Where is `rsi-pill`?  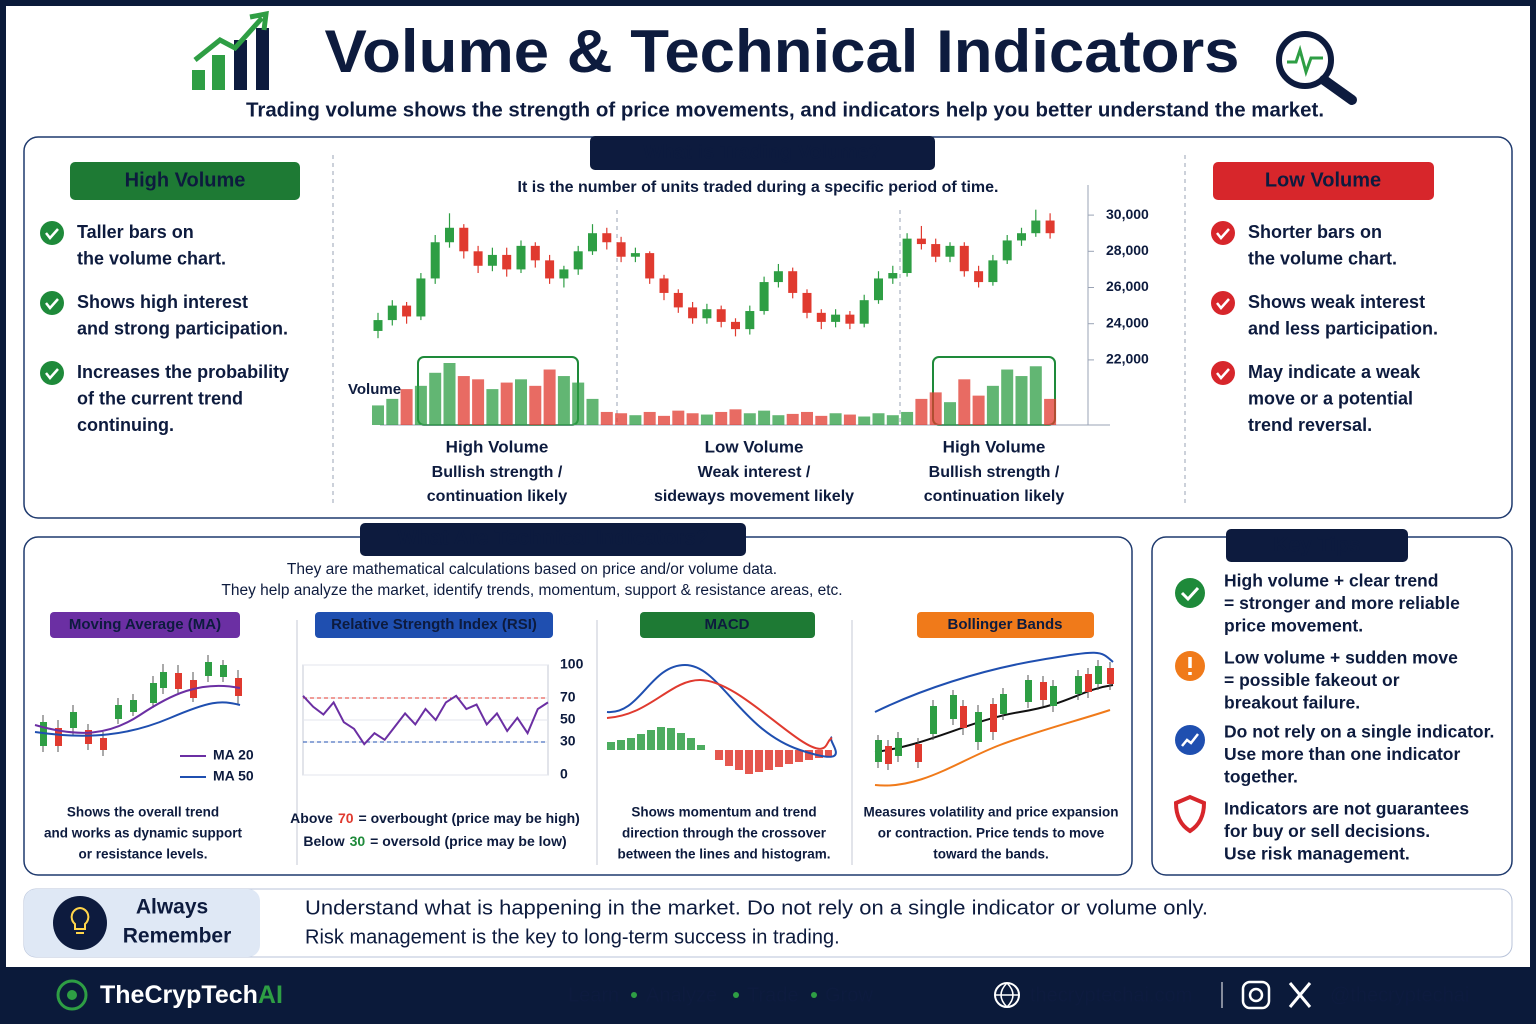
rsi-pill is located at coordinates (434, 625).